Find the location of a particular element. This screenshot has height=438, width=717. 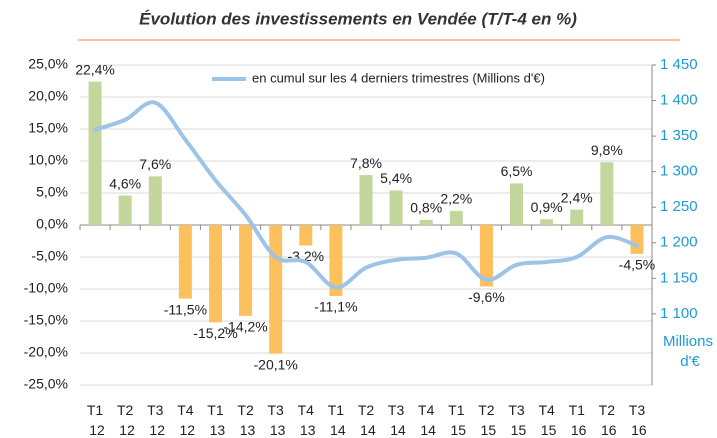

value-label: 22,4% is located at coordinates (95, 69).